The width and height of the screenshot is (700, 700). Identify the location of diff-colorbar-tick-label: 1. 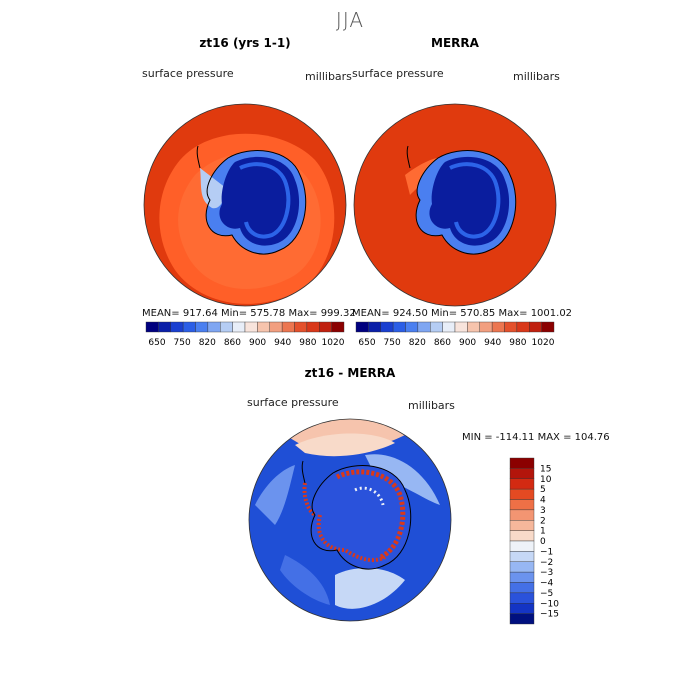
(543, 532).